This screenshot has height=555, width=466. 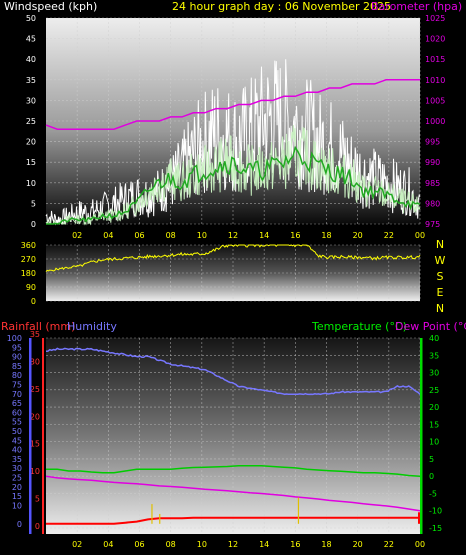 What do you see at coordinates (17, 487) in the screenshot?
I see `humidity-tick-label: 20` at bounding box center [17, 487].